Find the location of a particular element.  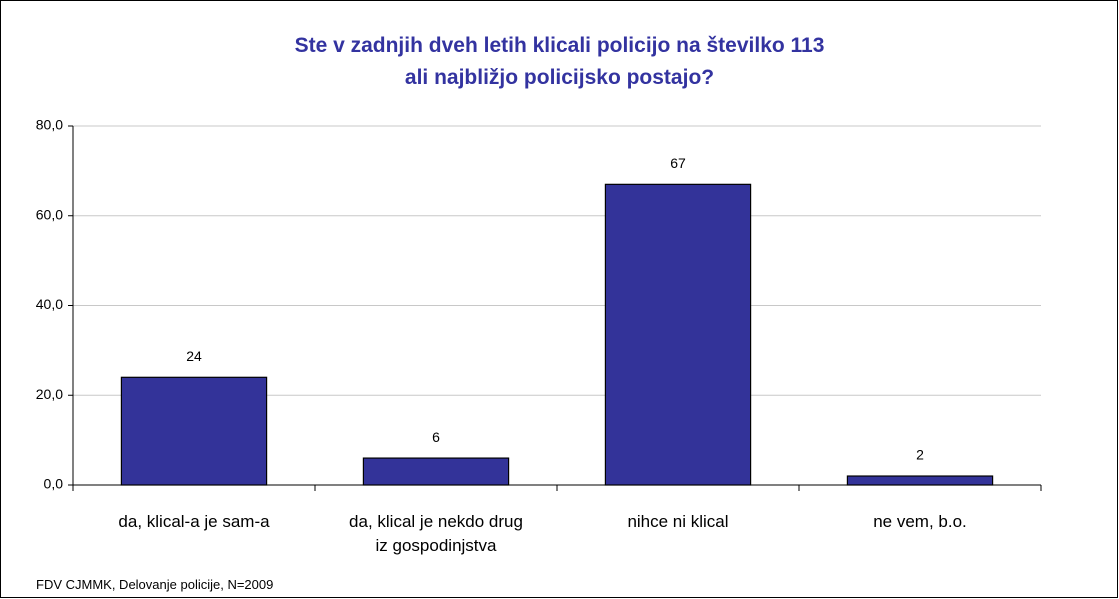

data-label: 6 is located at coordinates (436, 437).